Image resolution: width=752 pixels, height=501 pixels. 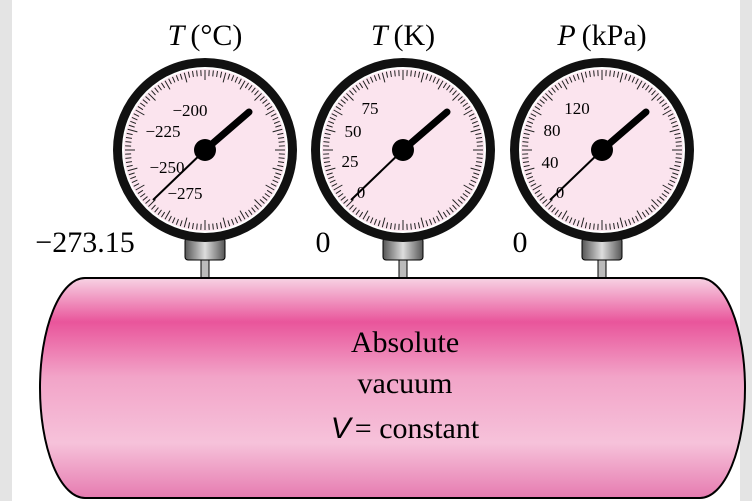 What do you see at coordinates (162, 131) in the screenshot?
I see `scale-label: −225` at bounding box center [162, 131].